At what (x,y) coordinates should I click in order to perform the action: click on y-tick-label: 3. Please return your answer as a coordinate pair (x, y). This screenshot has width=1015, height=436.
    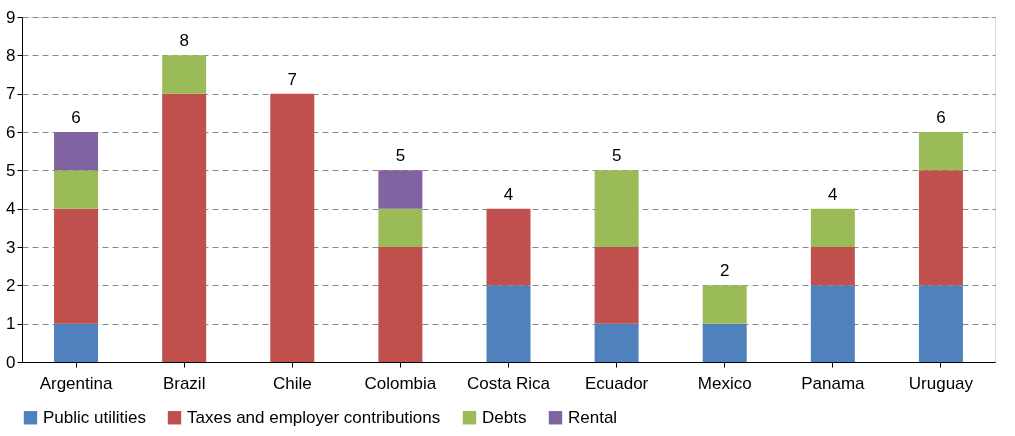
    Looking at the image, I should click on (11, 247).